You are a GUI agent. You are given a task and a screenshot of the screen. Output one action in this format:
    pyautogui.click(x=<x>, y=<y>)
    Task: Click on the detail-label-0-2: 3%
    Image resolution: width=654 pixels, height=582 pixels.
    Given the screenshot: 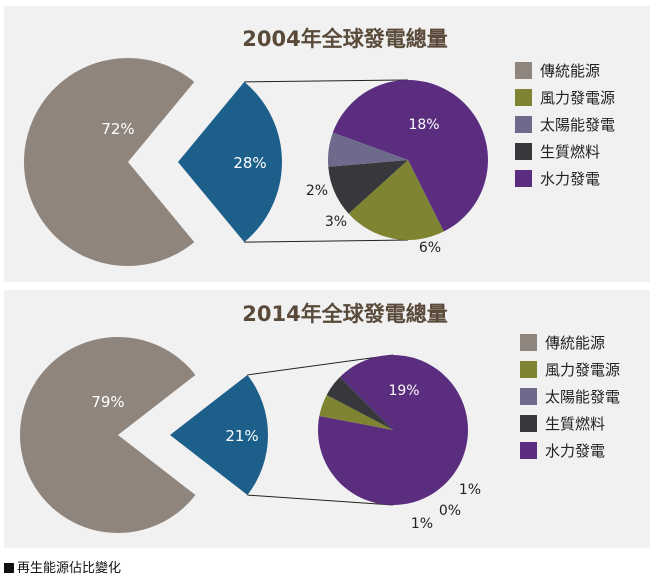 What is the action you would take?
    pyautogui.click(x=336, y=222)
    